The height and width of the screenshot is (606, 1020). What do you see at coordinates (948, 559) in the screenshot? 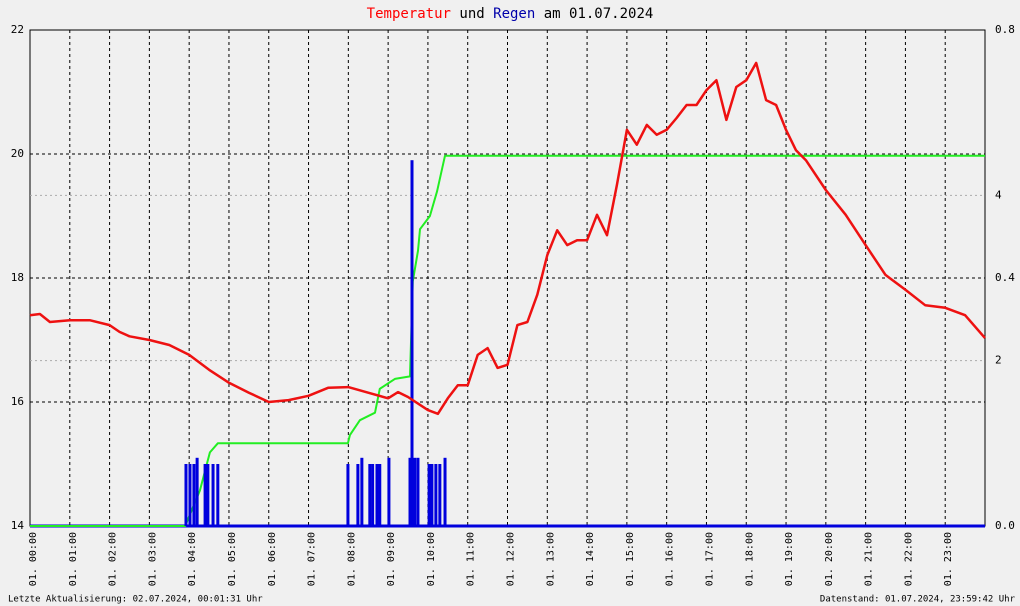
I see `x-tick-label: 01. 23:00` at bounding box center [948, 559].